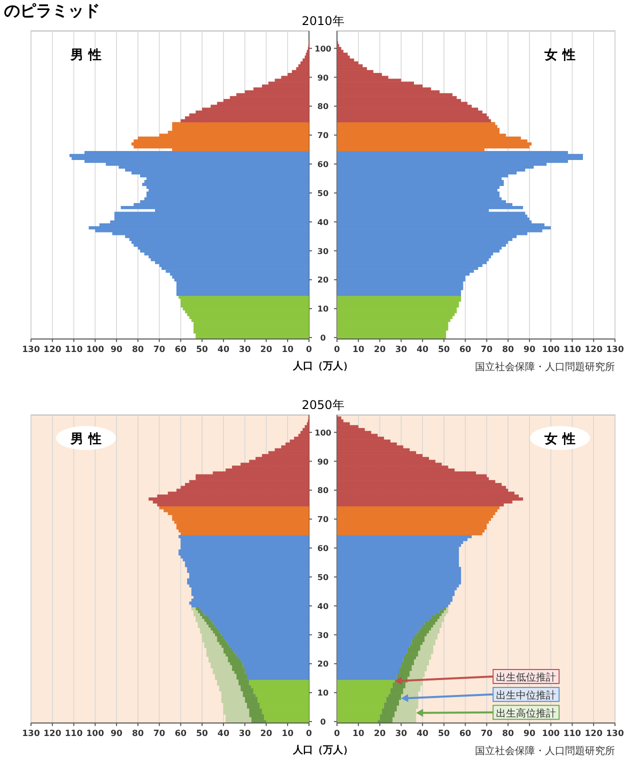  Describe the element at coordinates (323, 21) in the screenshot. I see `chart-title: 2010年` at that location.